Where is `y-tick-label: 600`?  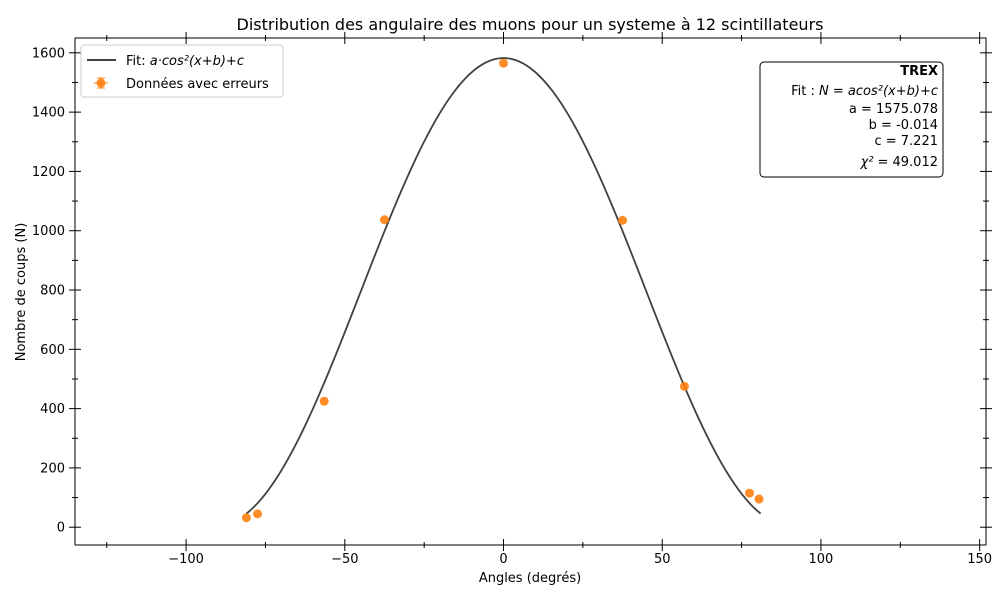
y-tick-label: 600 is located at coordinates (52, 350).